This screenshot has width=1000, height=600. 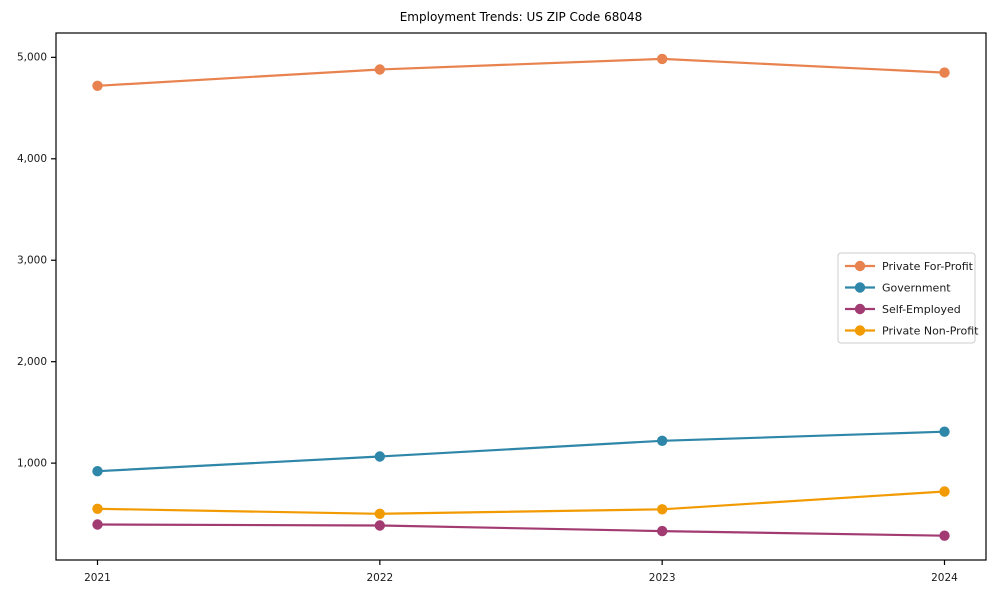 I want to click on legend-entry: Private Non-Profit, so click(x=912, y=330).